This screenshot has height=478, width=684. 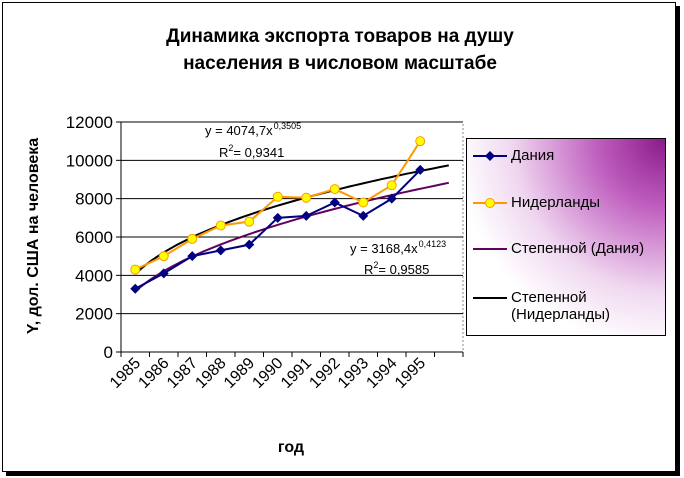 I want to click on legend-label: Нидерланды, so click(x=556, y=202).